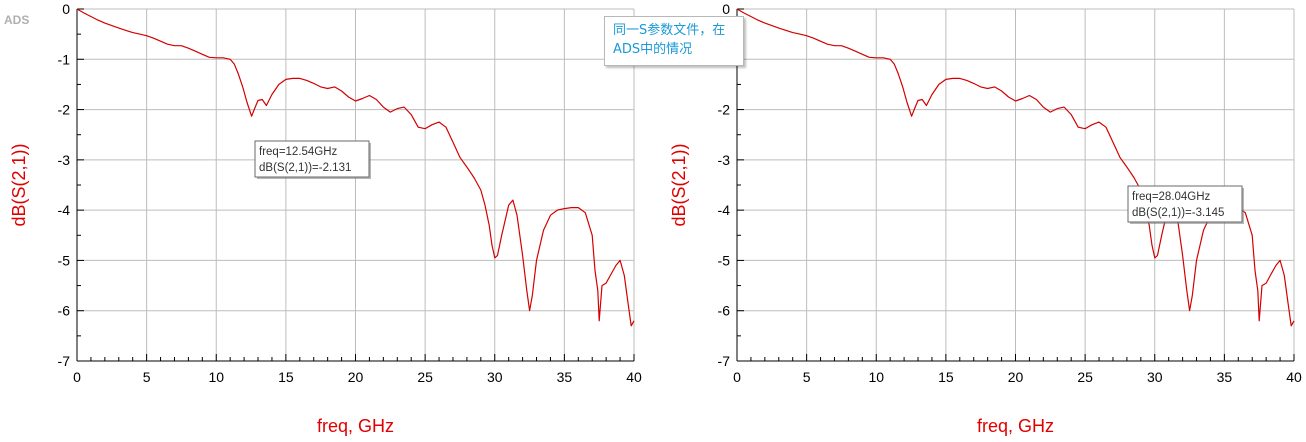  I want to click on annotation-note: 同一S参数文件，在 ADS中的情况, so click(674, 41).